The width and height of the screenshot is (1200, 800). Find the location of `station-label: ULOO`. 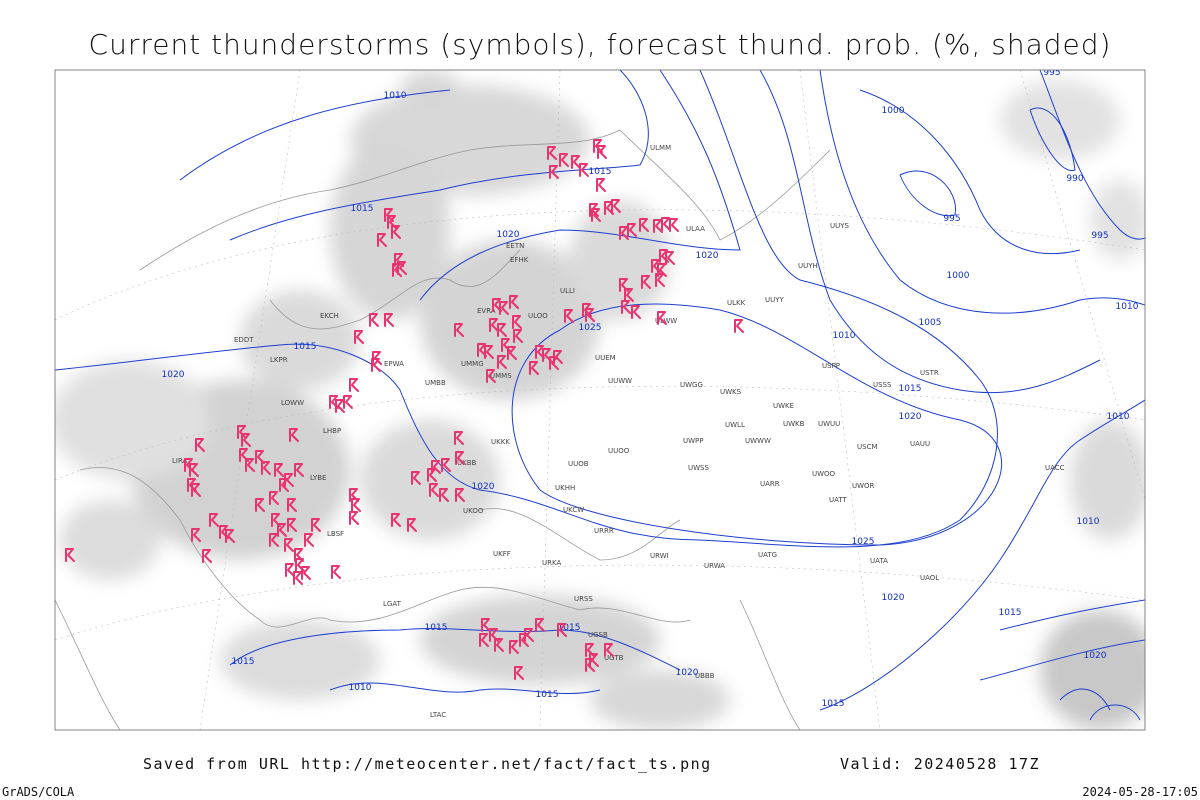

station-label: ULOO is located at coordinates (538, 316).